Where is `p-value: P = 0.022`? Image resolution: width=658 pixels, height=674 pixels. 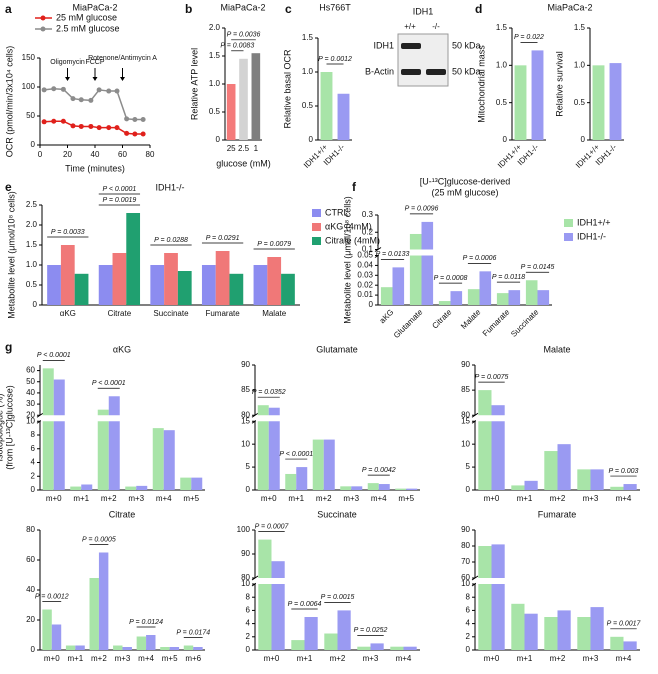 p-value: P = 0.022 is located at coordinates (529, 37).